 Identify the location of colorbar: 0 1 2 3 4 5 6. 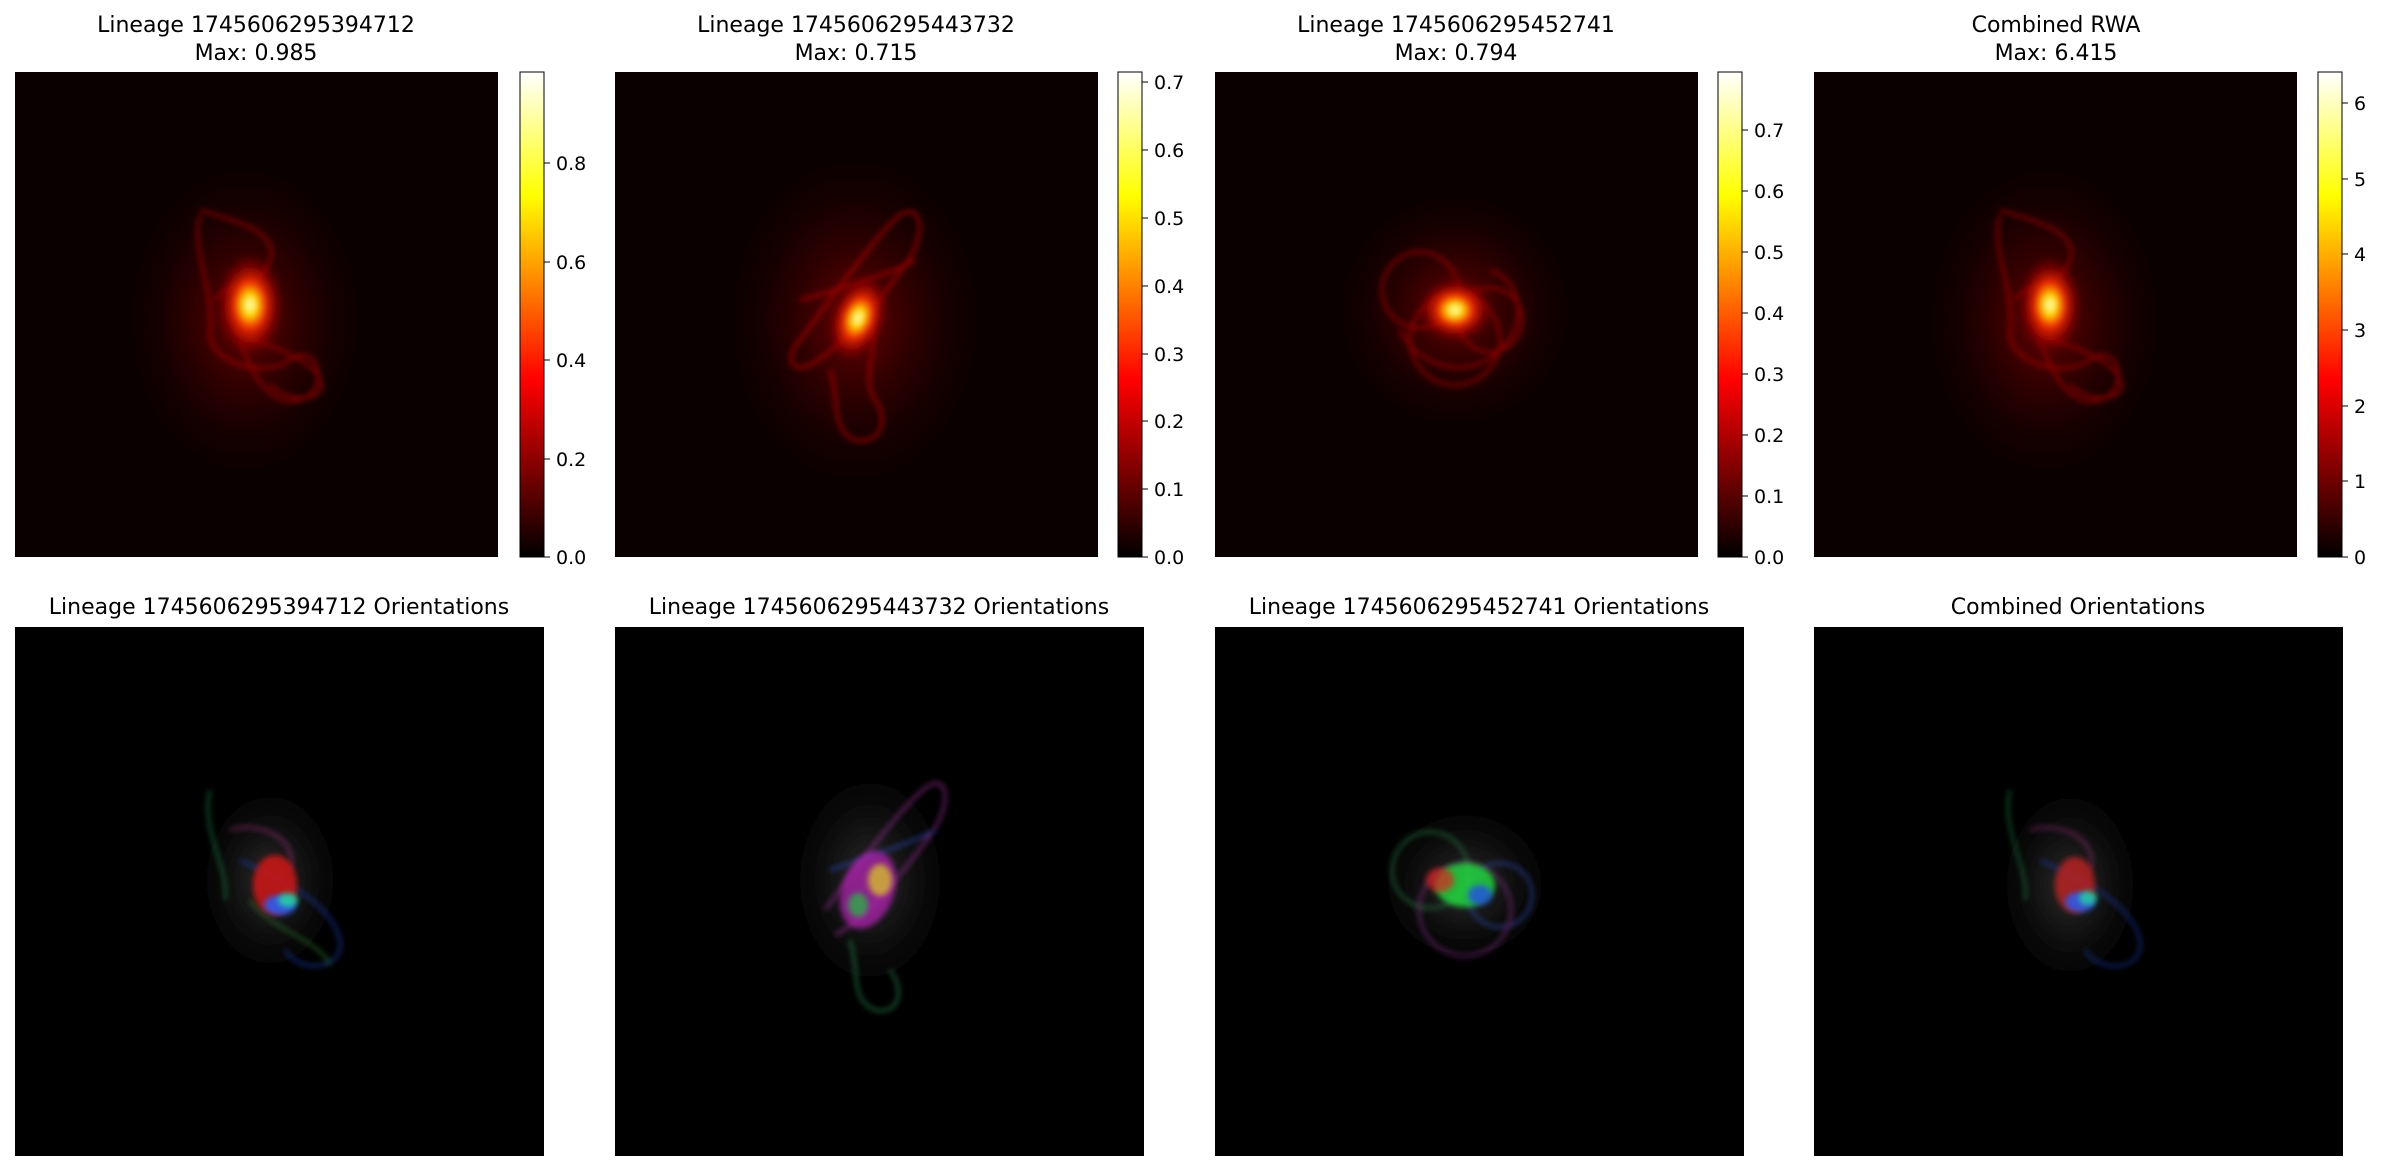
(2341, 320).